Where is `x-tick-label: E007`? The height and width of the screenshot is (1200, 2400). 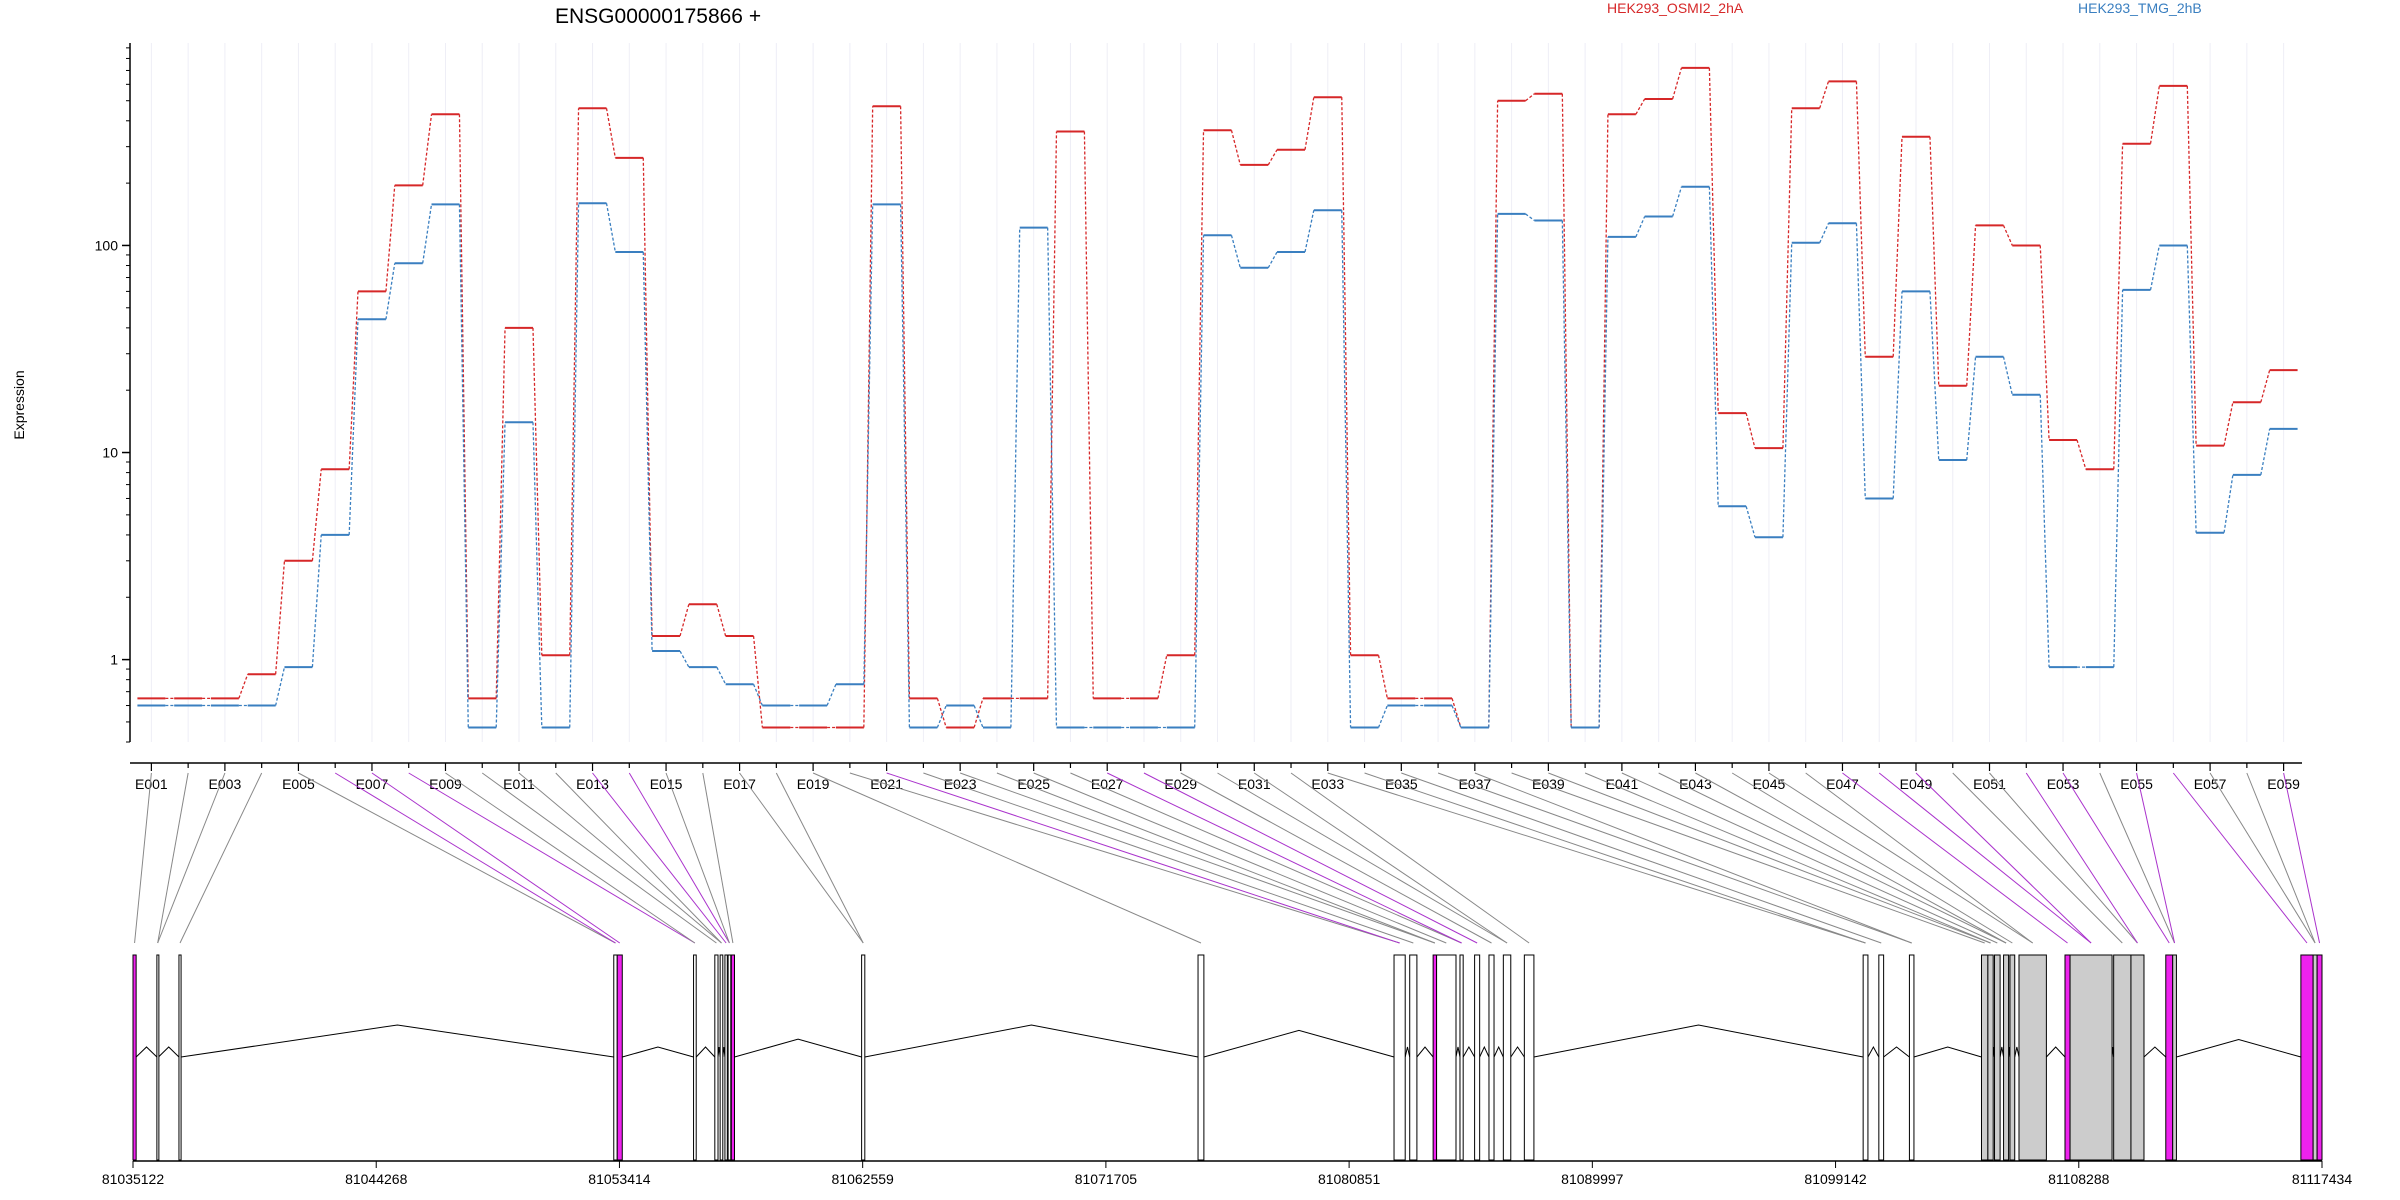
x-tick-label: E007 is located at coordinates (372, 784).